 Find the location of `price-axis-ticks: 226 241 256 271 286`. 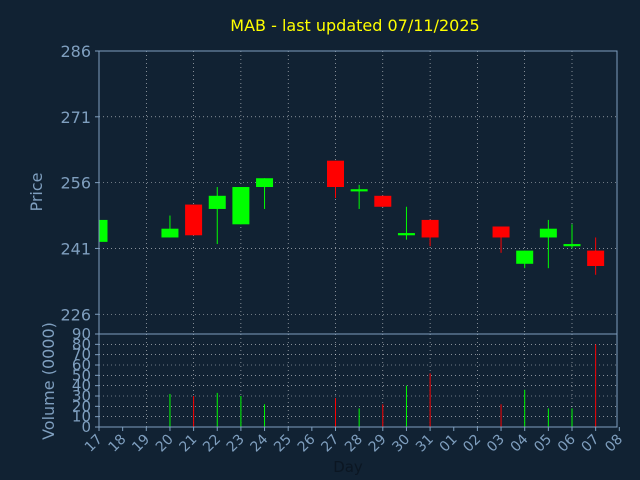

price-axis-ticks: 226 241 256 271 286 is located at coordinates (79, 183).